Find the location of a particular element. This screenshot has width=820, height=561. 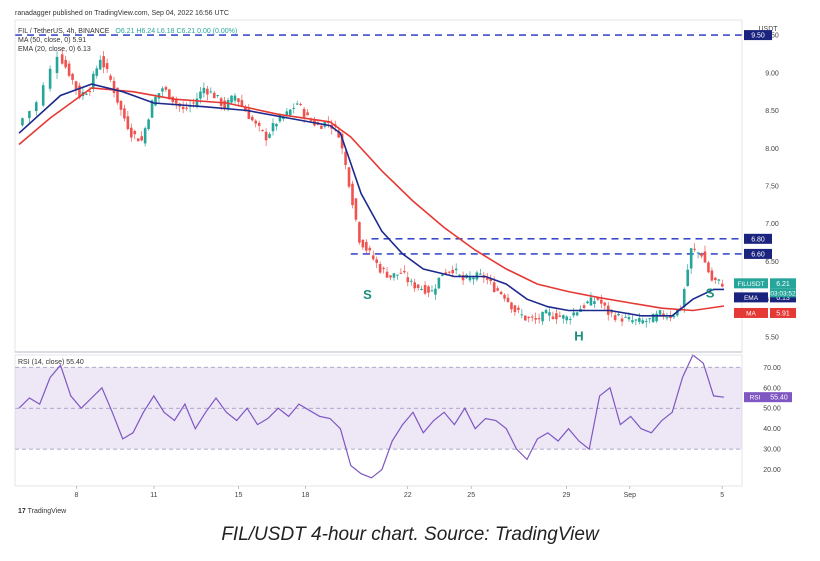

level-label: 6.60 is located at coordinates (758, 254).